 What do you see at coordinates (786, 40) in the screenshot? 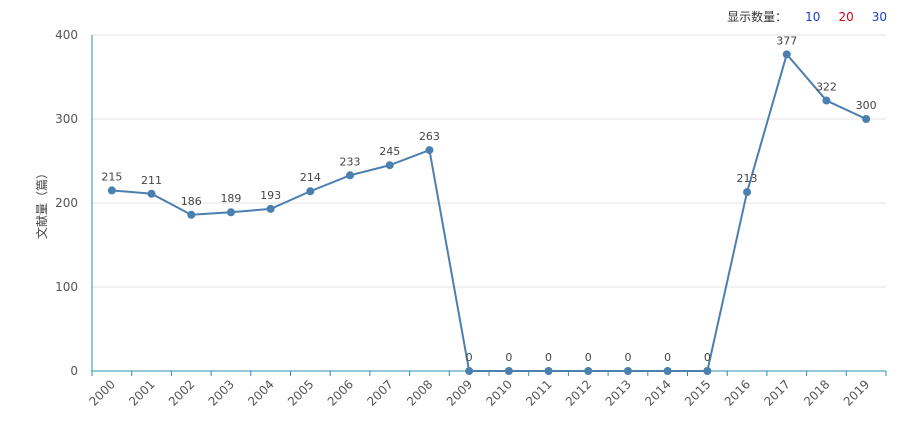
I see `data-label: 377` at bounding box center [786, 40].